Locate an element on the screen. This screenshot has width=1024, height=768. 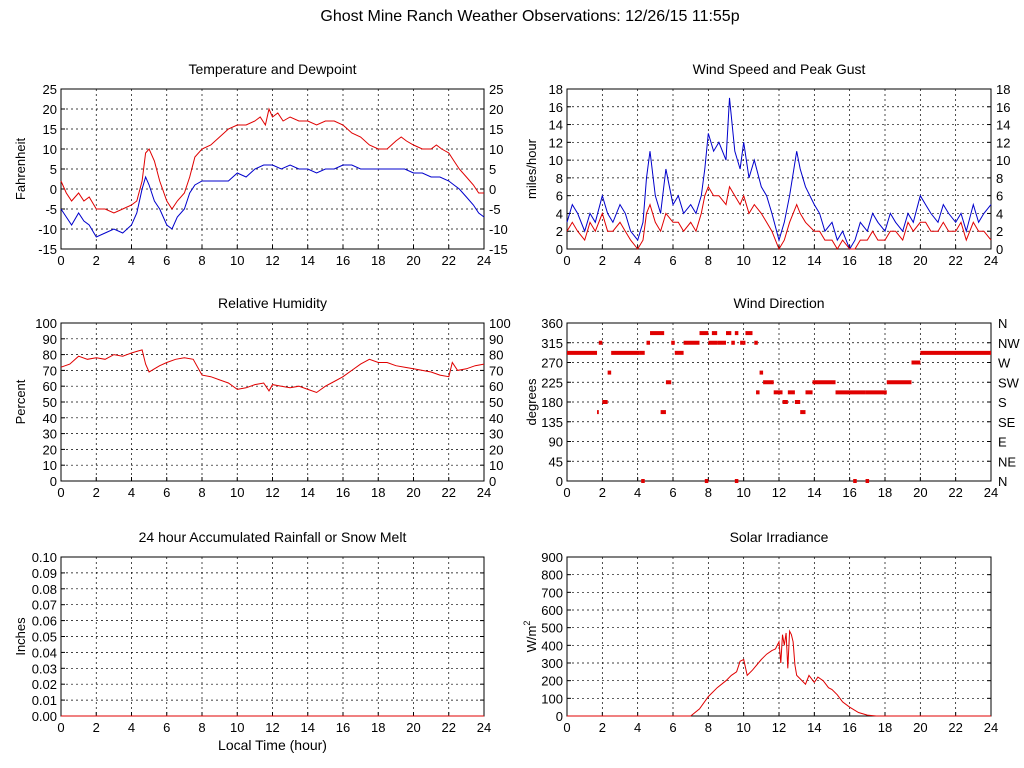
y-tick-label: 18 is located at coordinates (556, 89).